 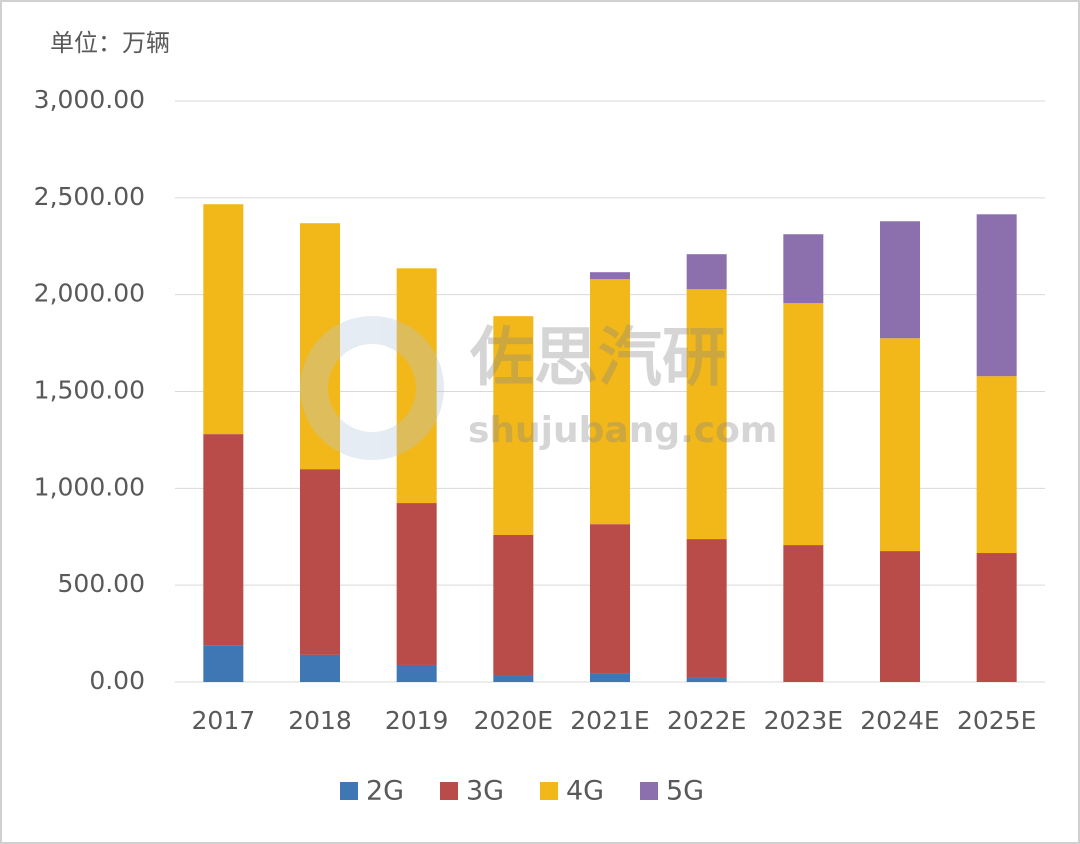 I want to click on x-tick-label: 2020E, so click(x=513, y=720).